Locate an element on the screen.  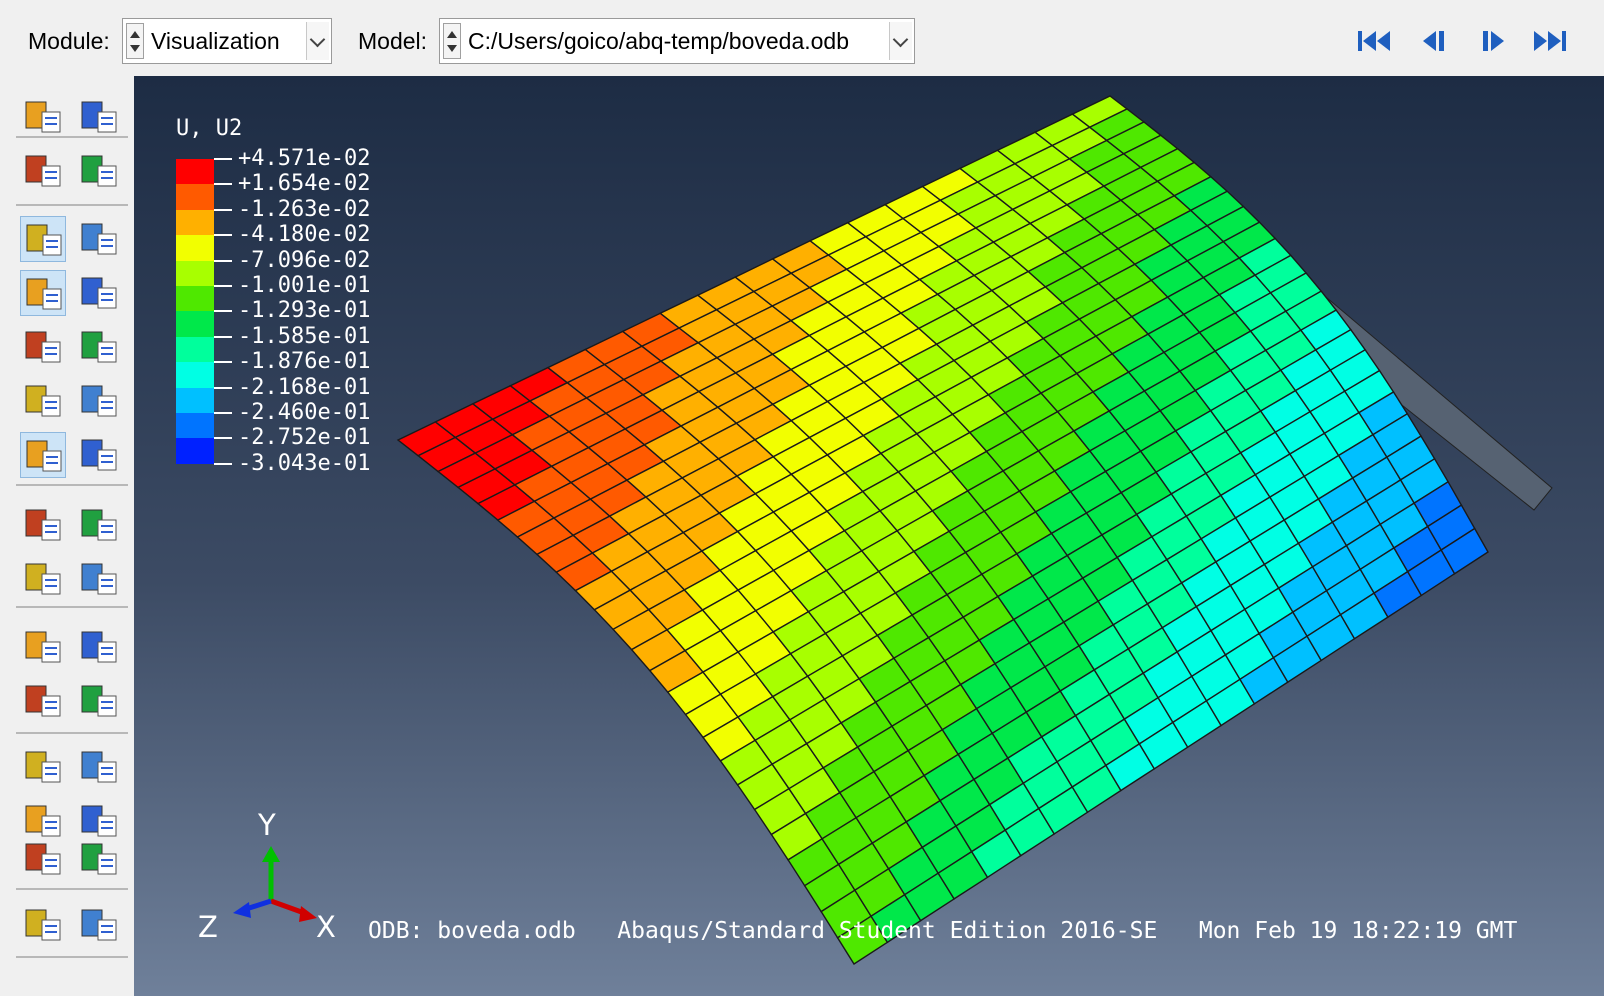
module-value: Visualization is located at coordinates (215, 41).